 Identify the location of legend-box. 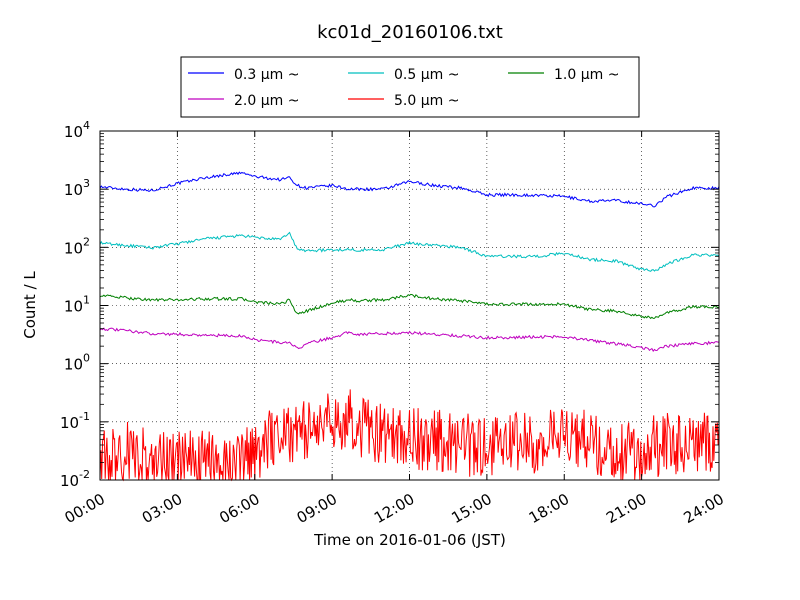
(410, 87).